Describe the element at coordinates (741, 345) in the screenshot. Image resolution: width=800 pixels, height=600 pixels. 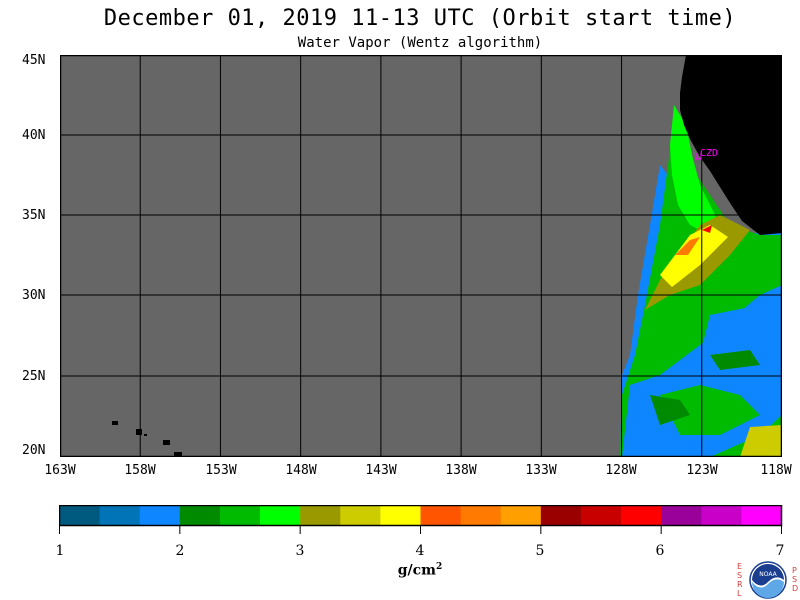
I see `vapor-region-blue-inner` at that location.